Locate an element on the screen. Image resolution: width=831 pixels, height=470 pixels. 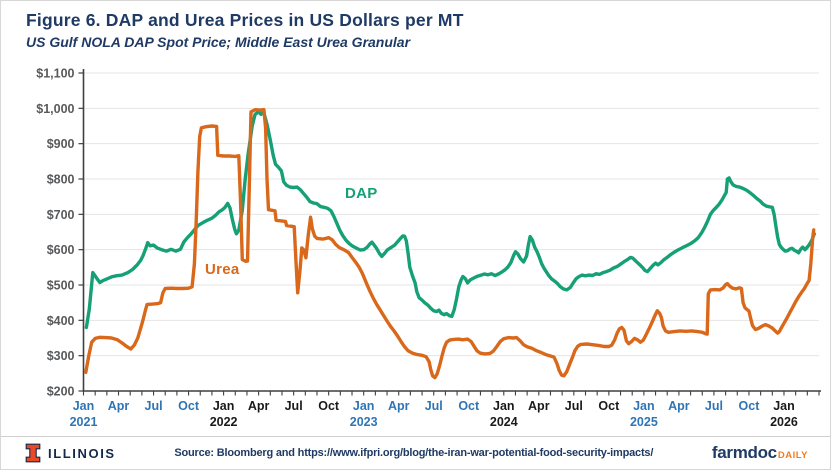
y-tick-label: $1,000 is located at coordinates (55, 109).